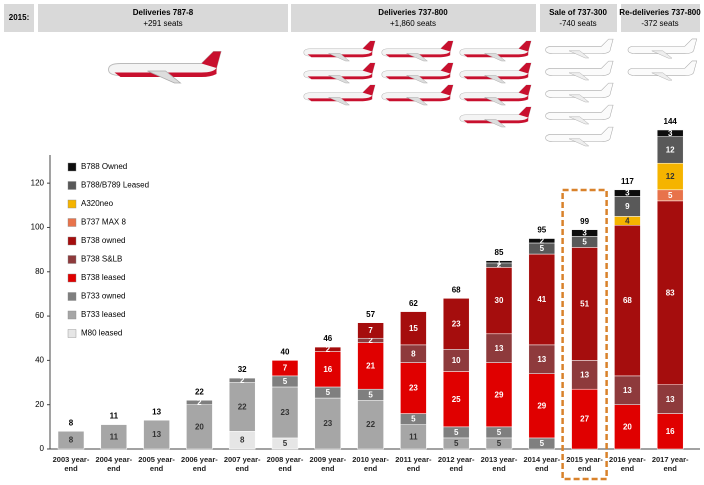 The height and width of the screenshot is (485, 704). What do you see at coordinates (156, 411) in the screenshot?
I see `total-label: 13` at bounding box center [156, 411].